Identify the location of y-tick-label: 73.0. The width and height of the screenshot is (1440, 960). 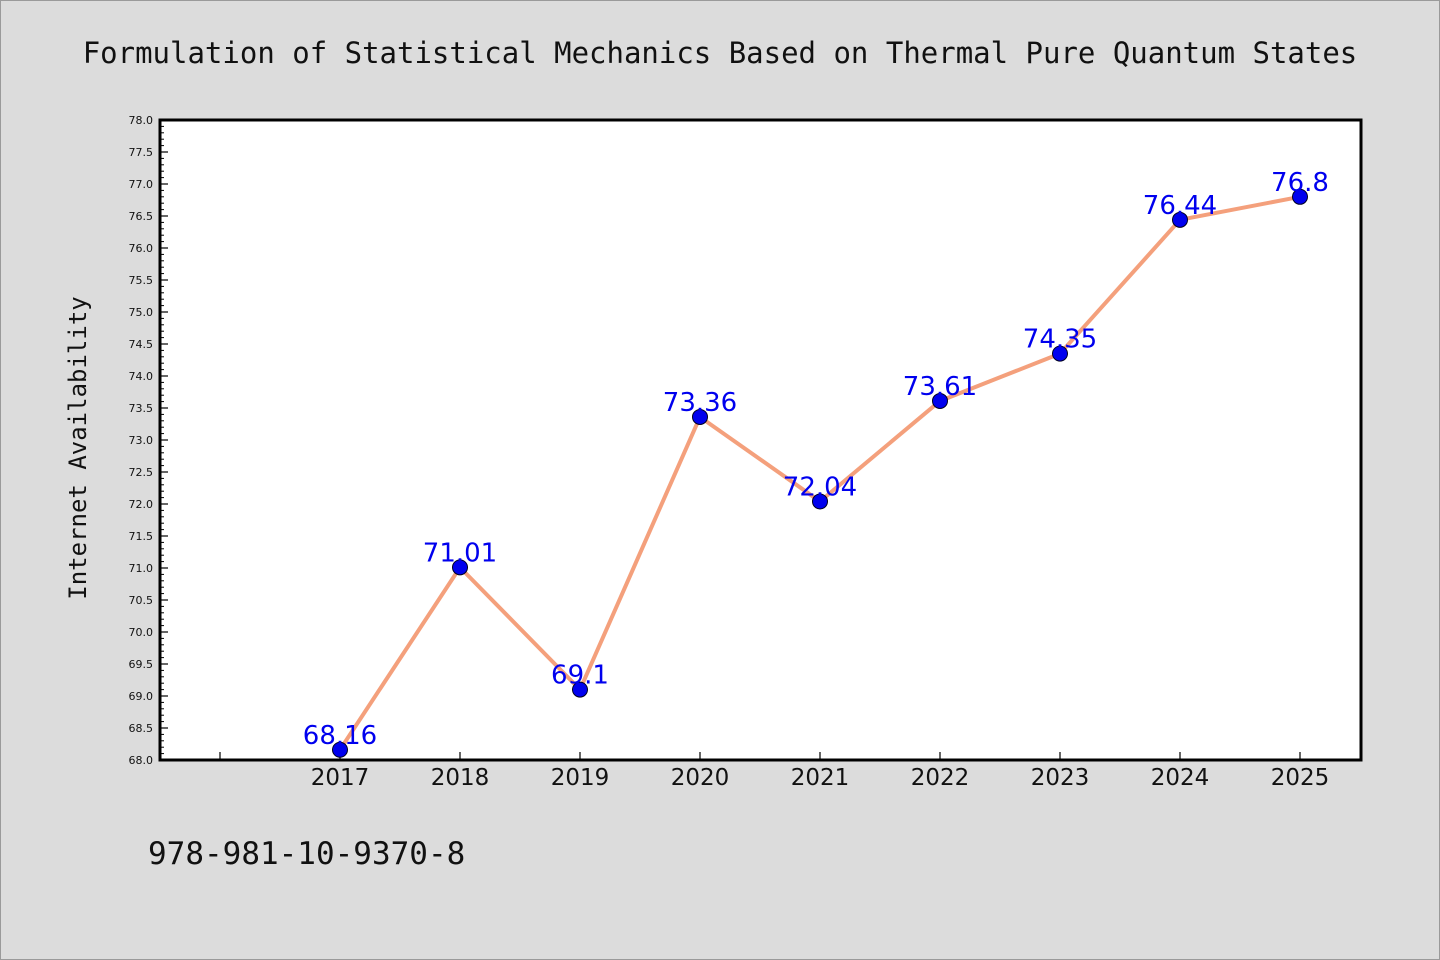
(141, 440).